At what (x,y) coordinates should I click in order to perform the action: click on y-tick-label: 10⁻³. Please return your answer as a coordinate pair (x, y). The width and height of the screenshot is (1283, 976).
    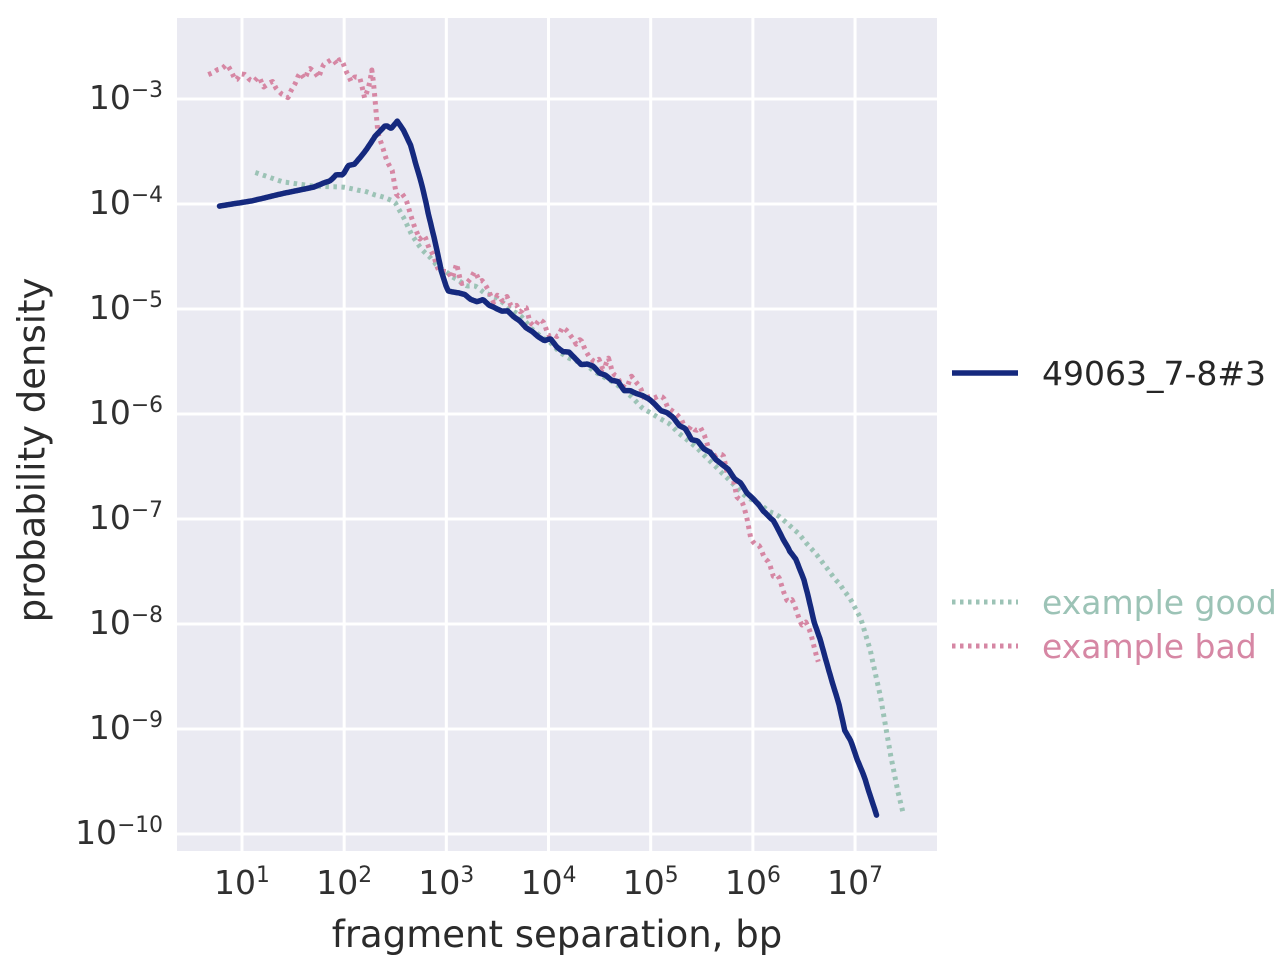
    Looking at the image, I should click on (125, 97).